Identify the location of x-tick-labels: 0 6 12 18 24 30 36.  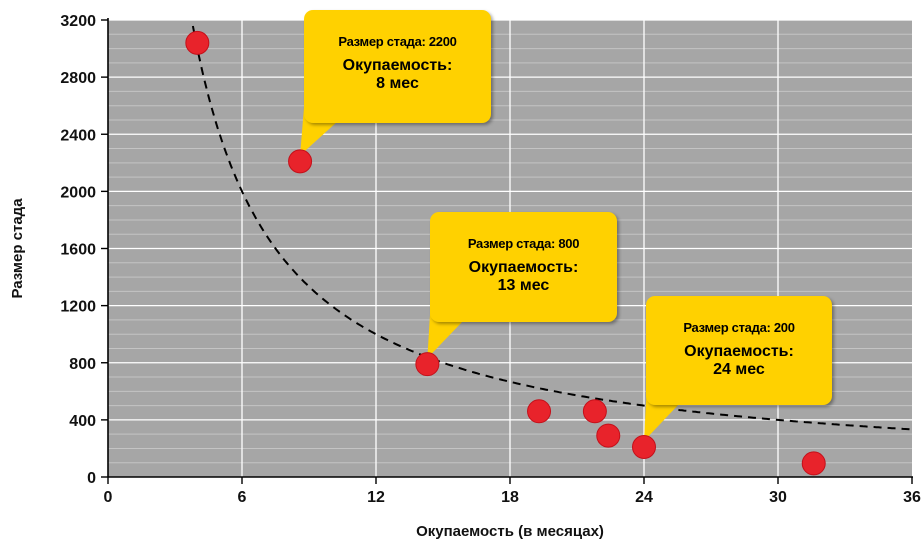
(512, 497).